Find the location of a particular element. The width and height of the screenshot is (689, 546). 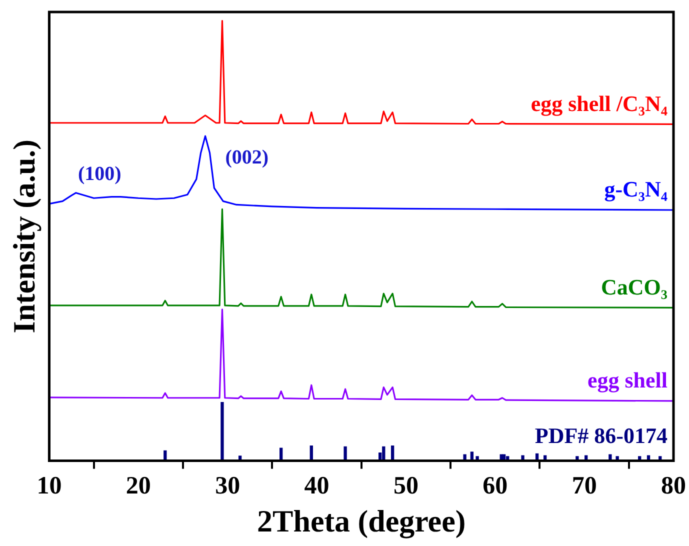

x-axis-title: 2Theta (degree) is located at coordinates (361, 520).